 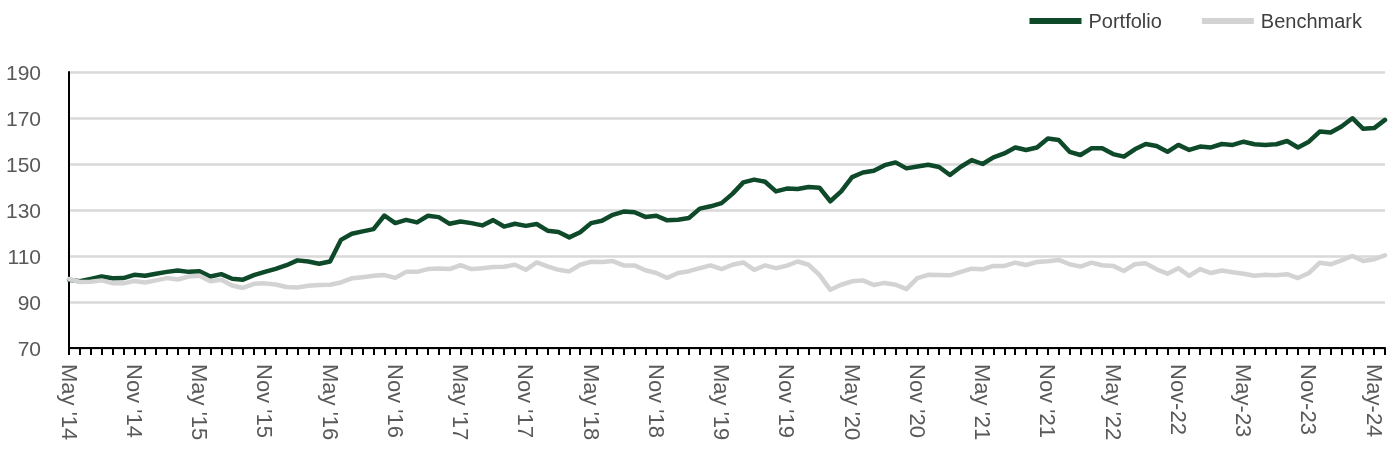 I want to click on x-tick-label: May '19, so click(x=722, y=402).